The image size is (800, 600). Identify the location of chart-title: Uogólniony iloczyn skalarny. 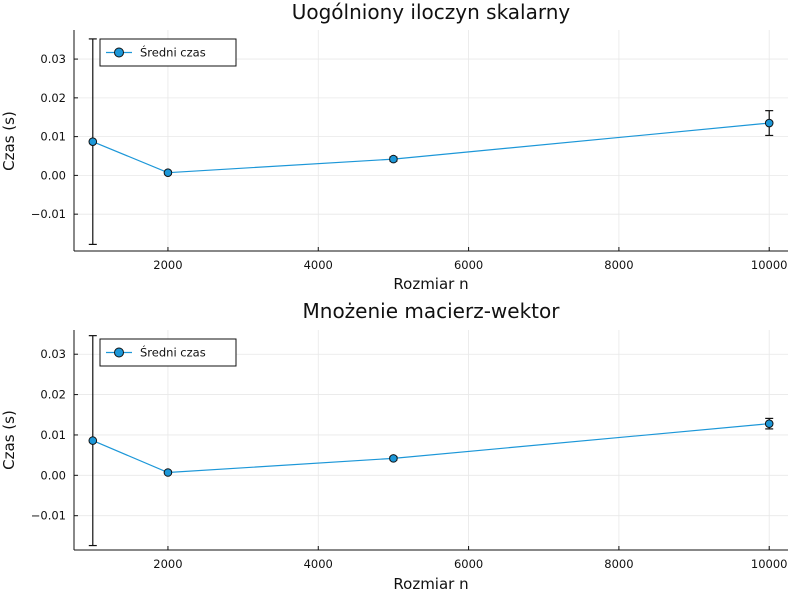
(431, 12).